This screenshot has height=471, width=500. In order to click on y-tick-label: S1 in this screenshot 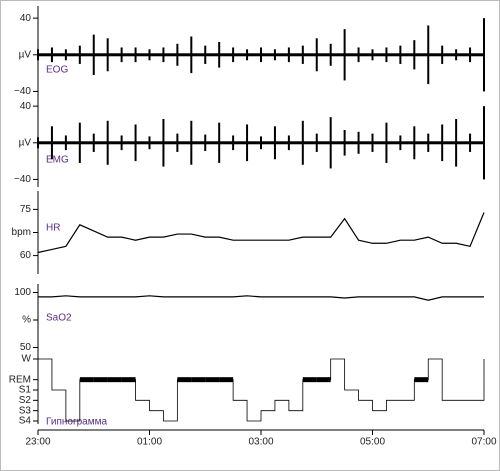, I will do `click(25, 390)`.